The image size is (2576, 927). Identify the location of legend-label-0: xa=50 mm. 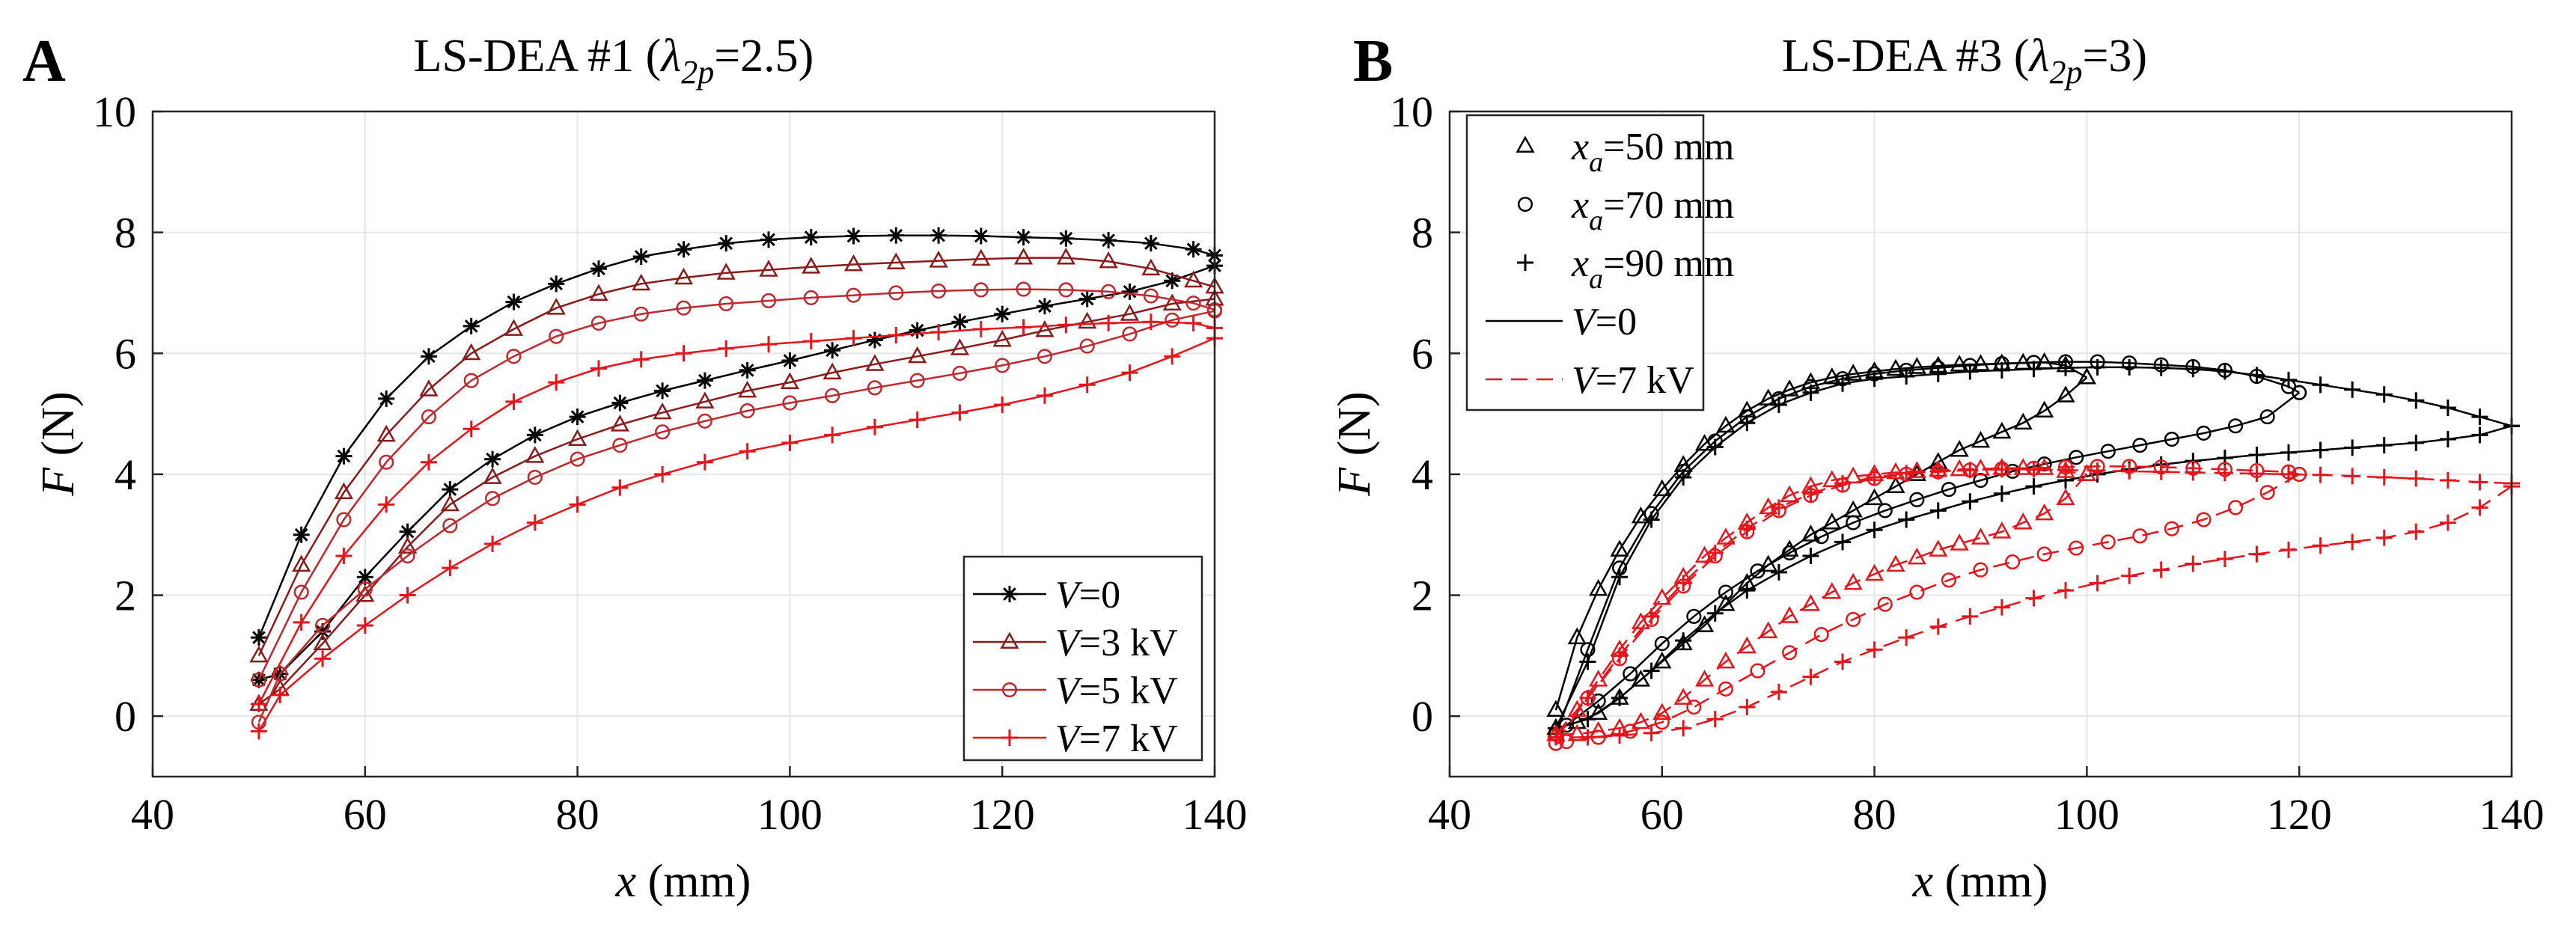
(1652, 152).